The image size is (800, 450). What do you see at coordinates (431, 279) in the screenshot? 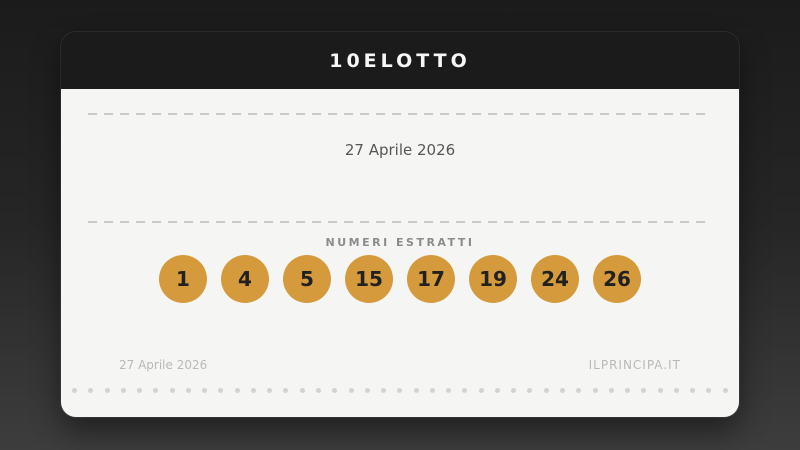
I see `number-ball-17: 17` at bounding box center [431, 279].